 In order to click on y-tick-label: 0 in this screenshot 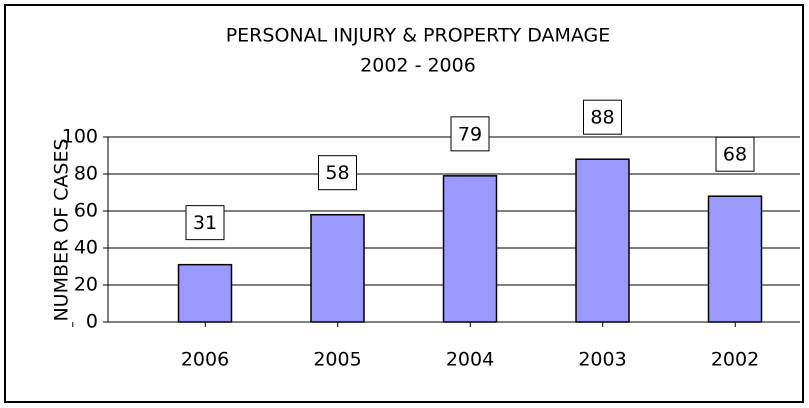, I will do `click(92, 322)`.